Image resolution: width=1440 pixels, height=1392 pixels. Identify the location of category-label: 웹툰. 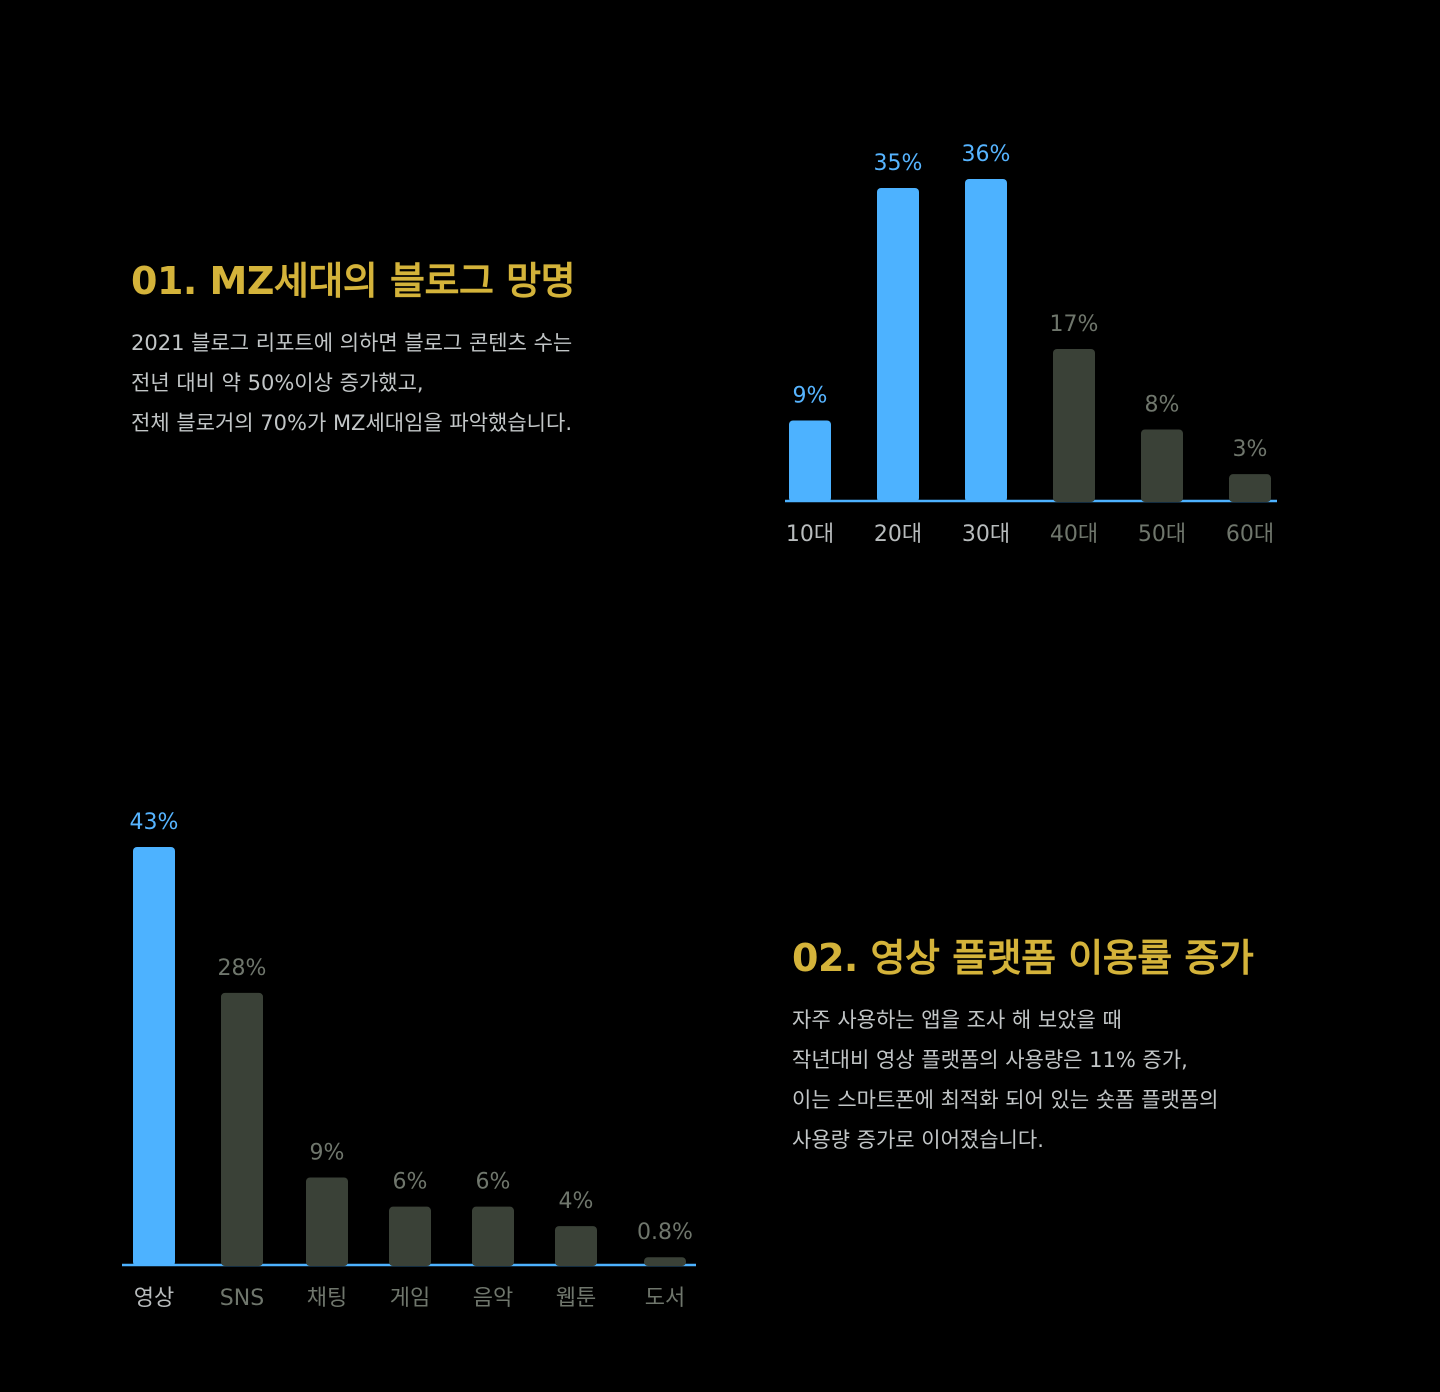
(576, 1298).